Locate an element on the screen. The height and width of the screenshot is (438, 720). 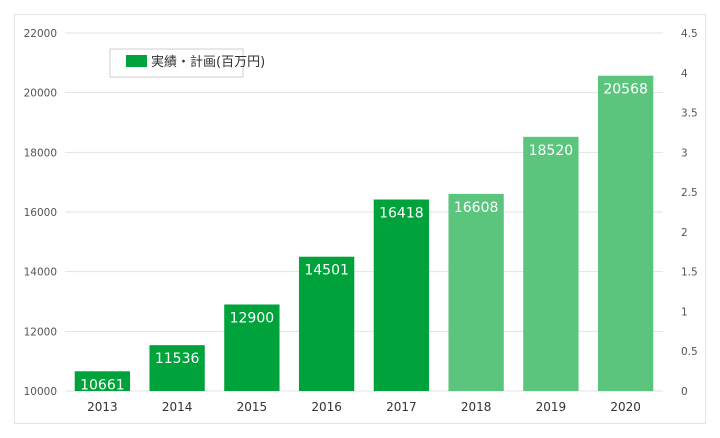
y-tick-label: 22000 is located at coordinates (40, 34).